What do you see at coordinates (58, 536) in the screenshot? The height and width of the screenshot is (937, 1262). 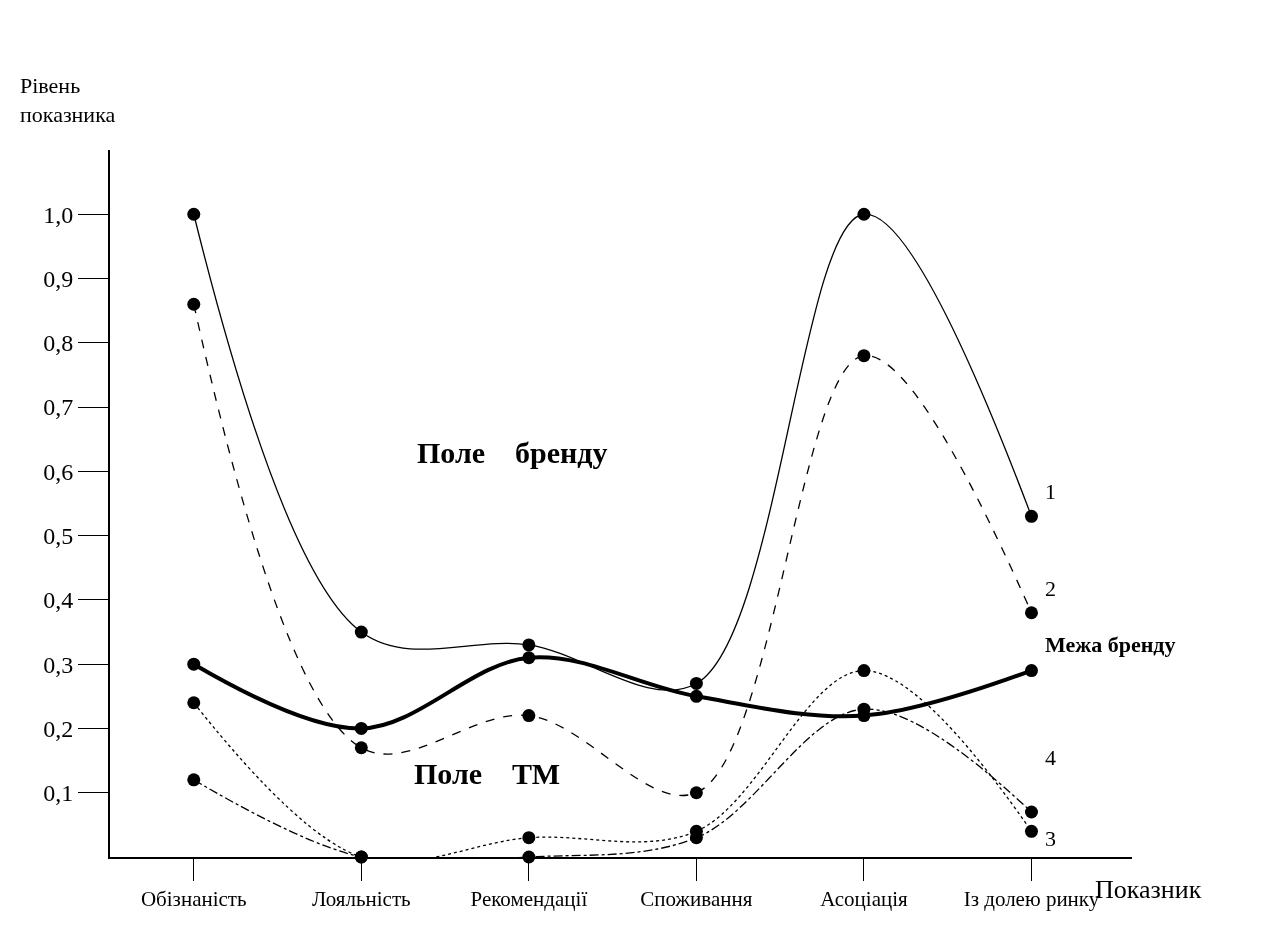 I see `y-tick-label: 0,5` at bounding box center [58, 536].